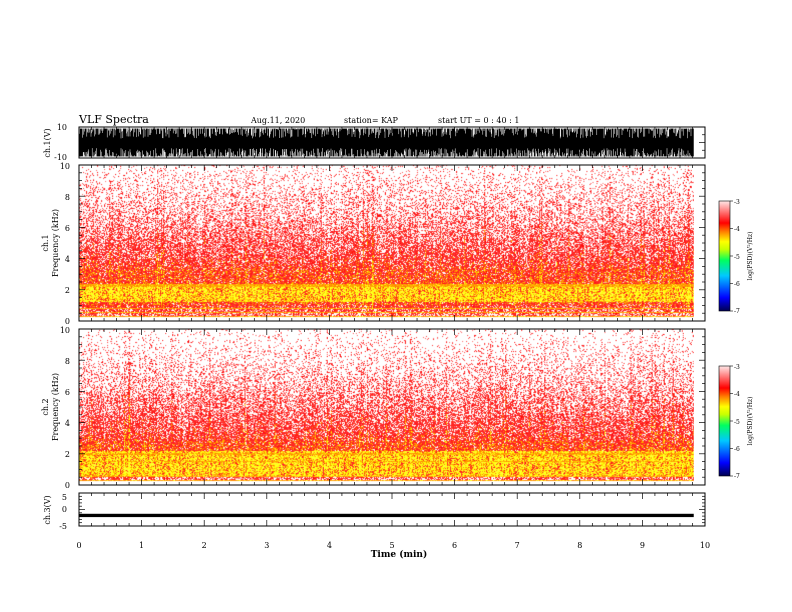  What do you see at coordinates (750, 421) in the screenshot?
I see `ch2-colorbar-label: log(PSD)(V²/Hz)` at bounding box center [750, 421].